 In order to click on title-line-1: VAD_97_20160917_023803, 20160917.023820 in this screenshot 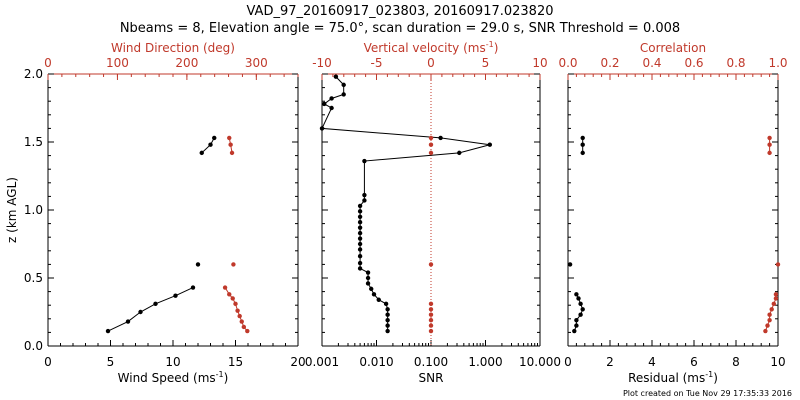, I will do `click(400, 11)`.